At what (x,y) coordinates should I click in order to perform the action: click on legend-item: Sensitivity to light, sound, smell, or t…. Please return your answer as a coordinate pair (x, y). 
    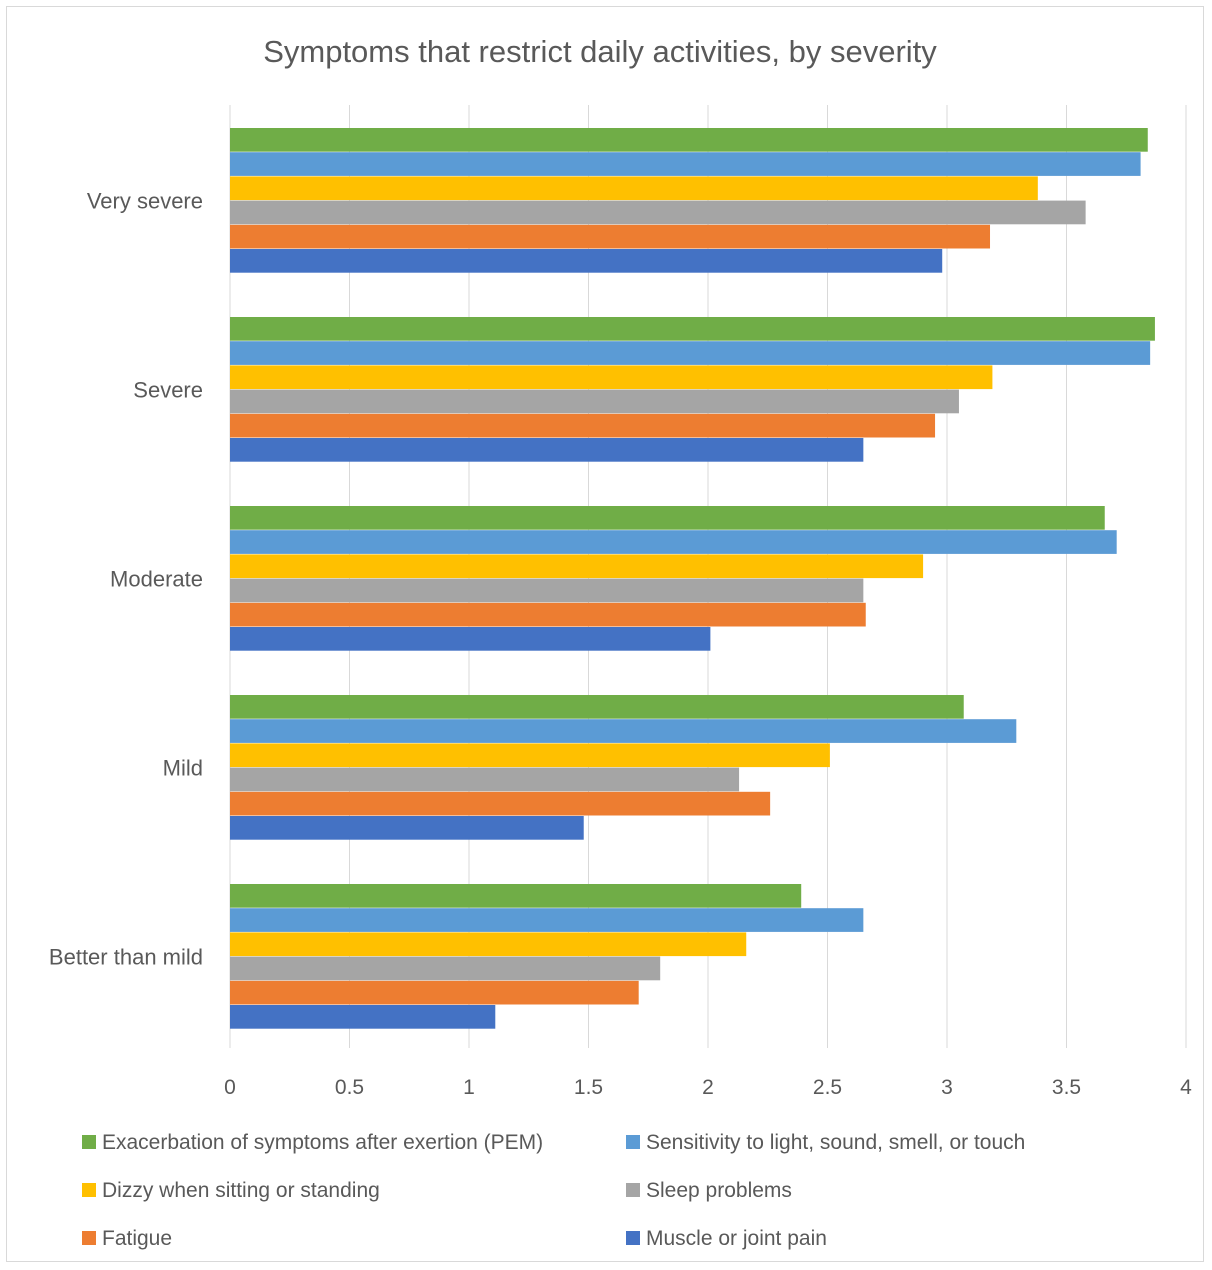
    Looking at the image, I should click on (825, 1142).